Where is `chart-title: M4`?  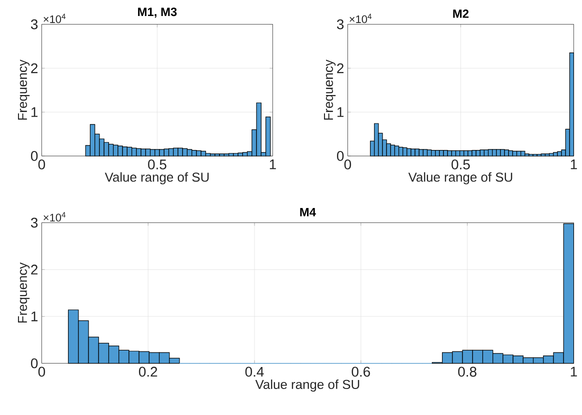
chart-title: M4 is located at coordinates (308, 212).